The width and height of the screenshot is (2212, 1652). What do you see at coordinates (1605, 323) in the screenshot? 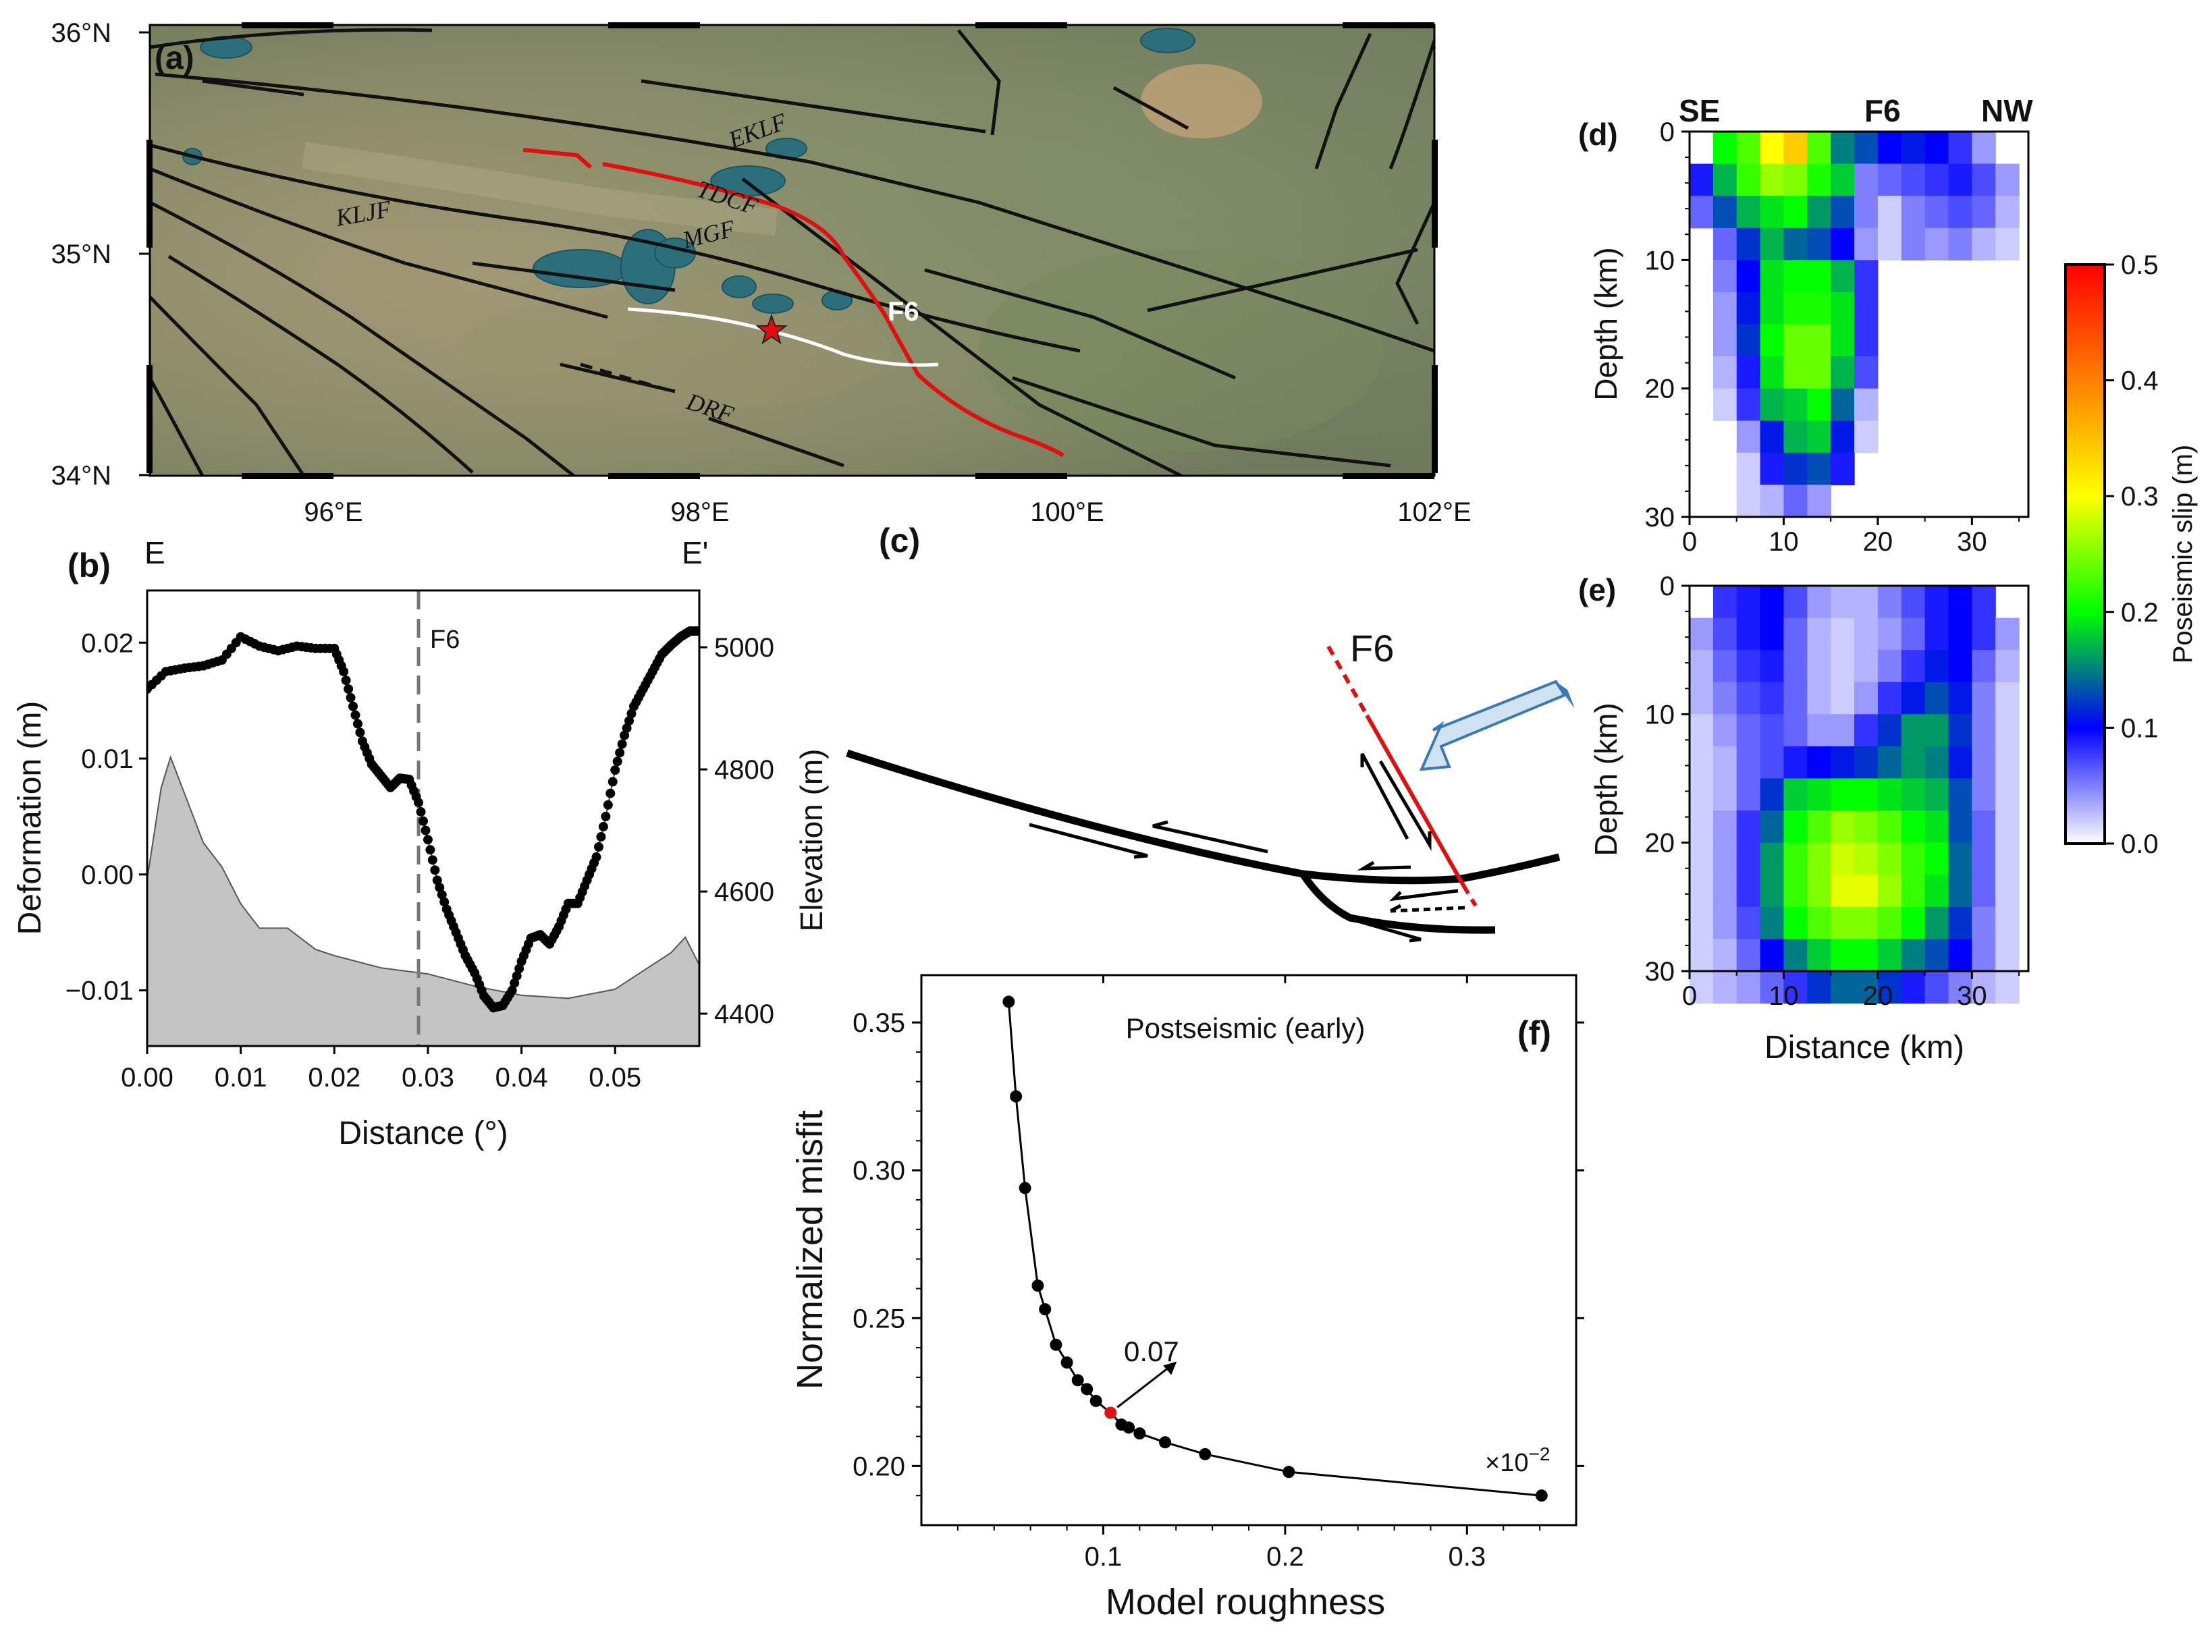
I see `d-ylabel: Depth (km)` at bounding box center [1605, 323].